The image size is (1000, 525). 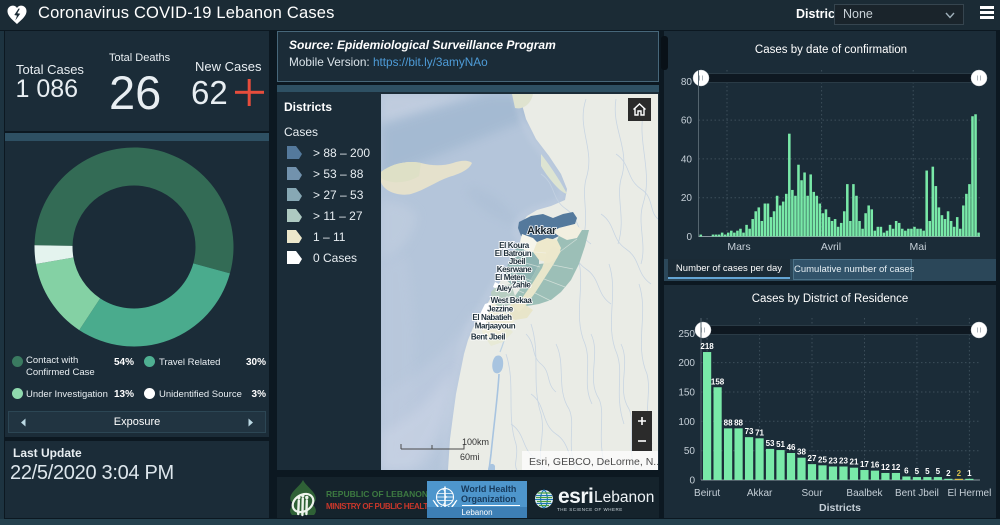 What do you see at coordinates (510, 277) in the screenshot?
I see `svg-text: El Meten` at bounding box center [510, 277].